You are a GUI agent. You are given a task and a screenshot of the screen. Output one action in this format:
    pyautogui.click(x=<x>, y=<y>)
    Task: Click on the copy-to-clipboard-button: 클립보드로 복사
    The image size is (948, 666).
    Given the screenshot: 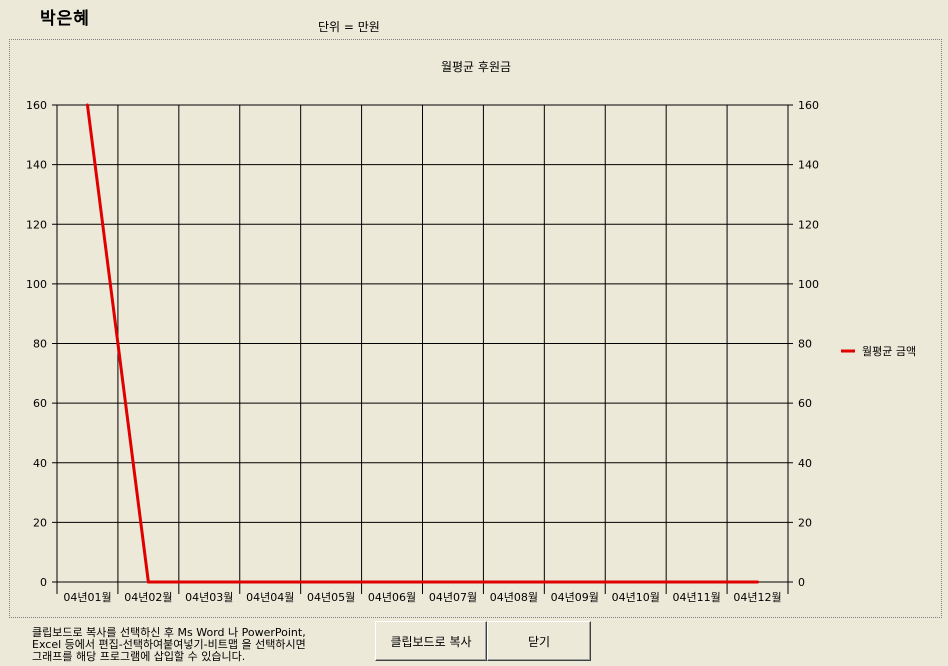 What is the action you would take?
    pyautogui.click(x=431, y=641)
    